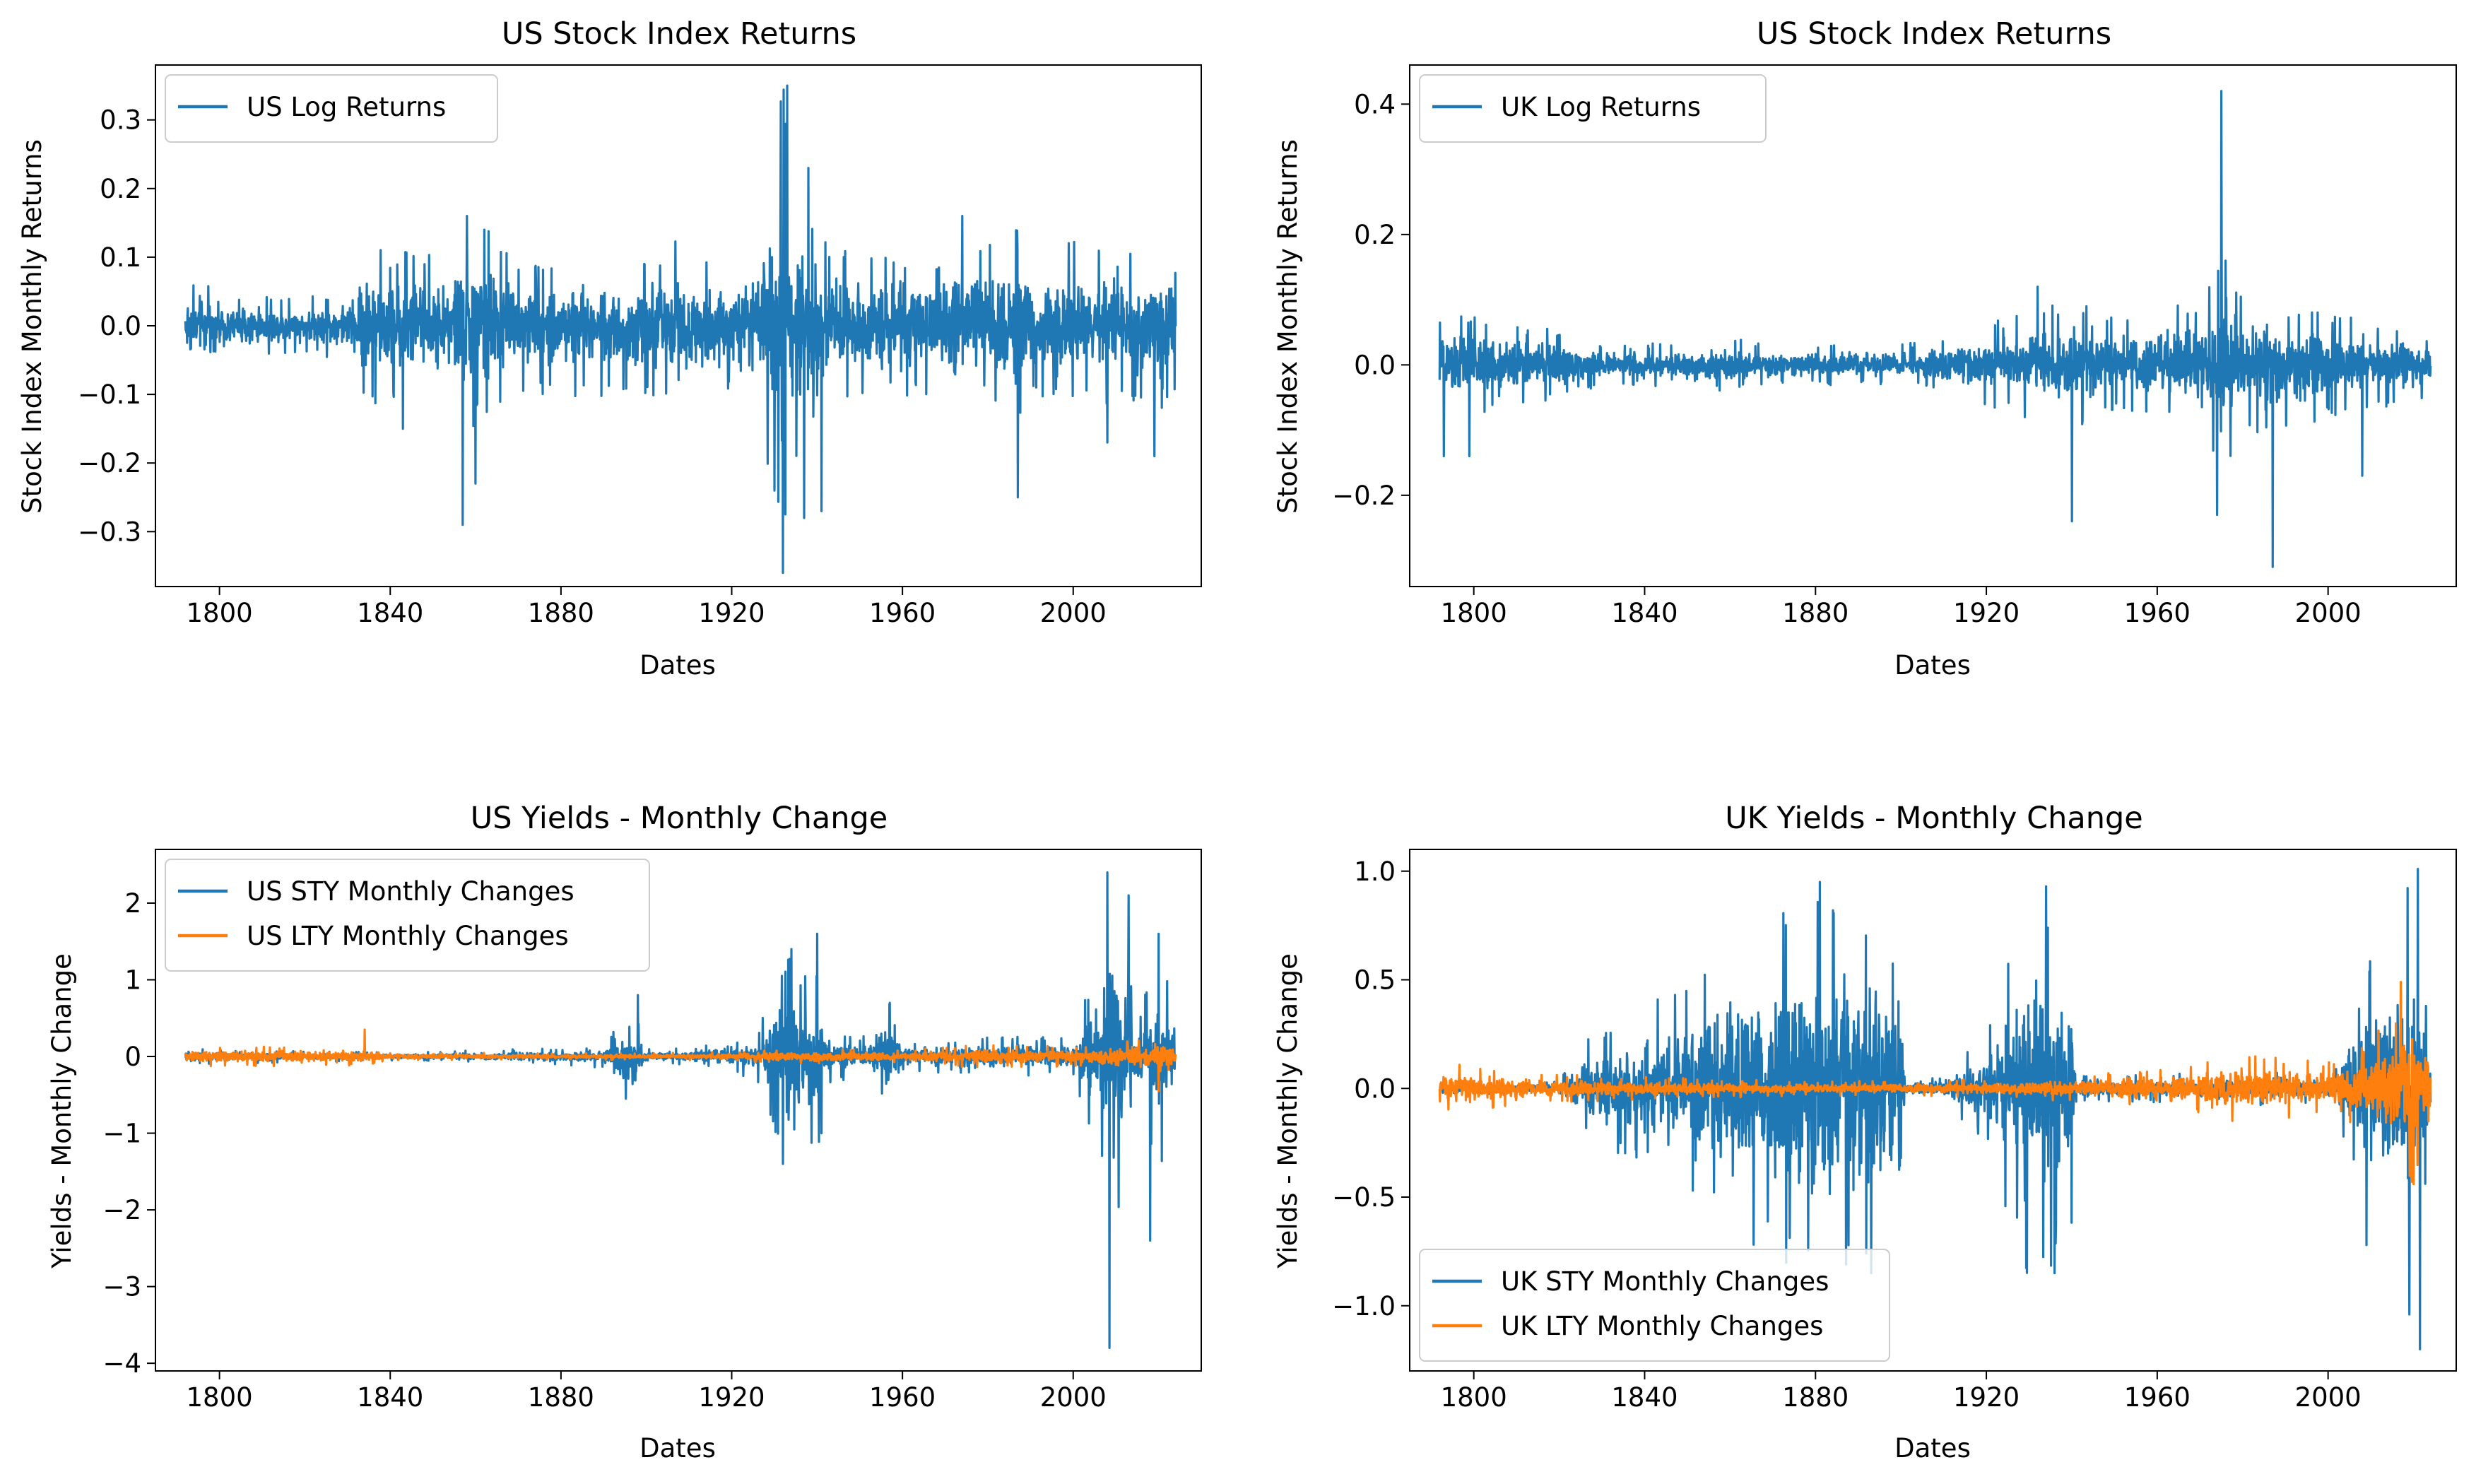 The image size is (2476, 1484). What do you see at coordinates (132, 903) in the screenshot?
I see `y-tick-label: 2` at bounding box center [132, 903].